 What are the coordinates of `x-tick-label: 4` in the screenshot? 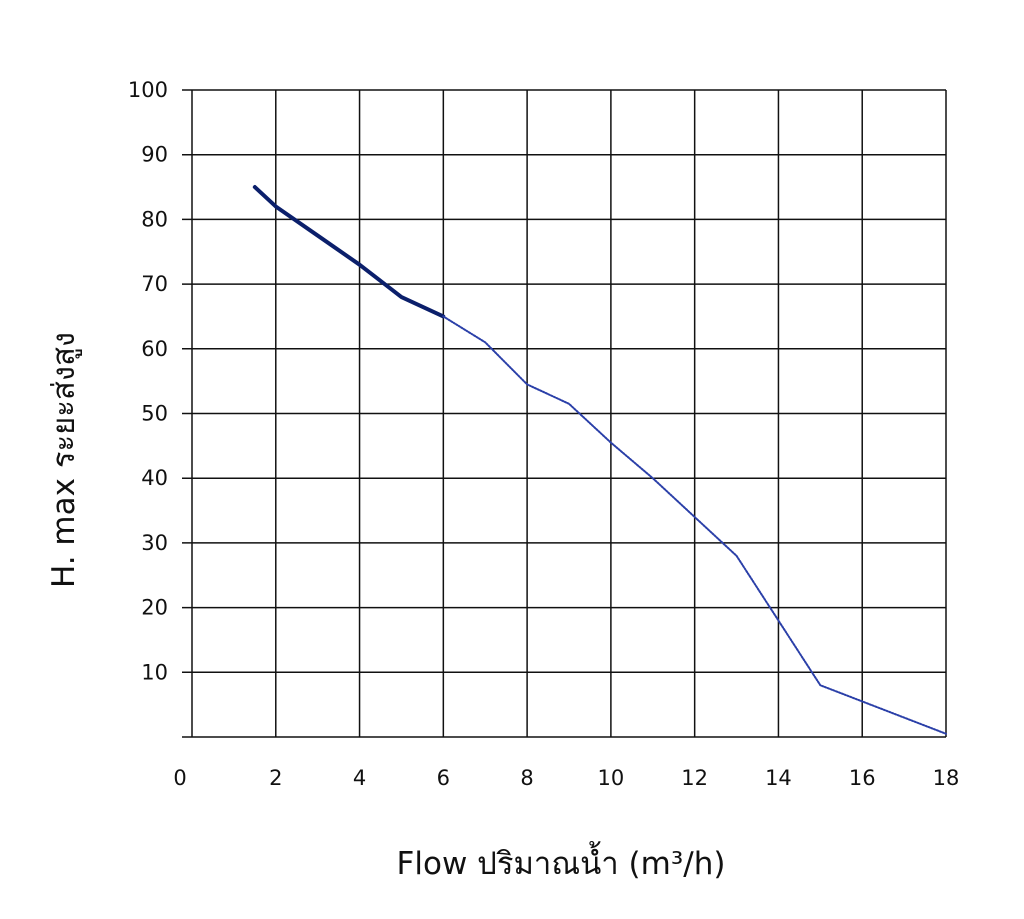 It's located at (359, 778).